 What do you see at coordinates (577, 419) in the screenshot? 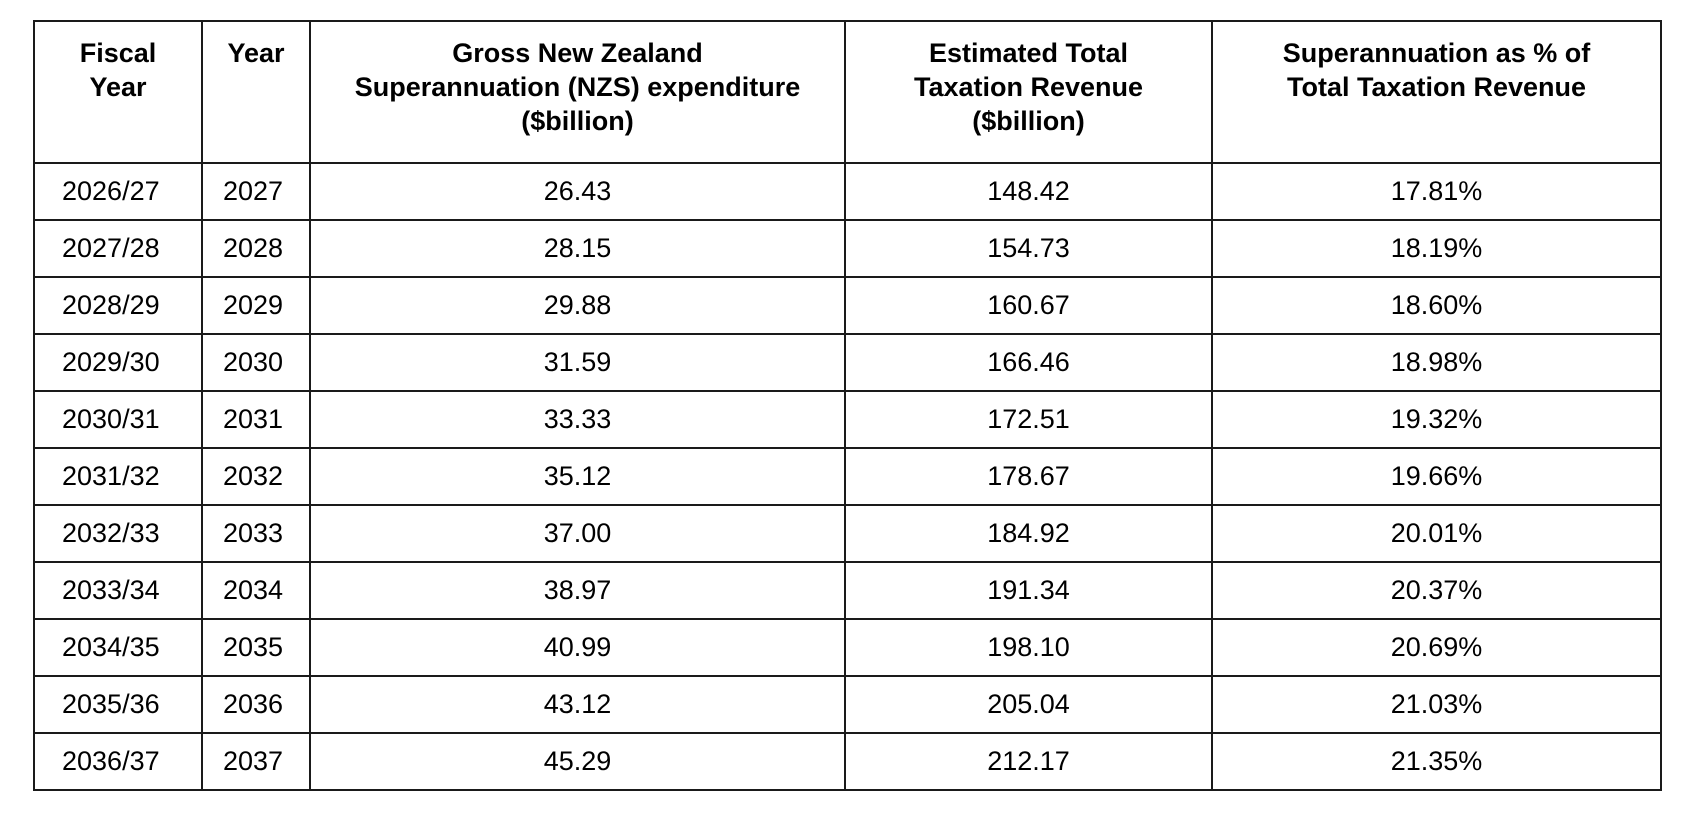
I see `nzs-expenditure-cell: 33.33` at bounding box center [577, 419].